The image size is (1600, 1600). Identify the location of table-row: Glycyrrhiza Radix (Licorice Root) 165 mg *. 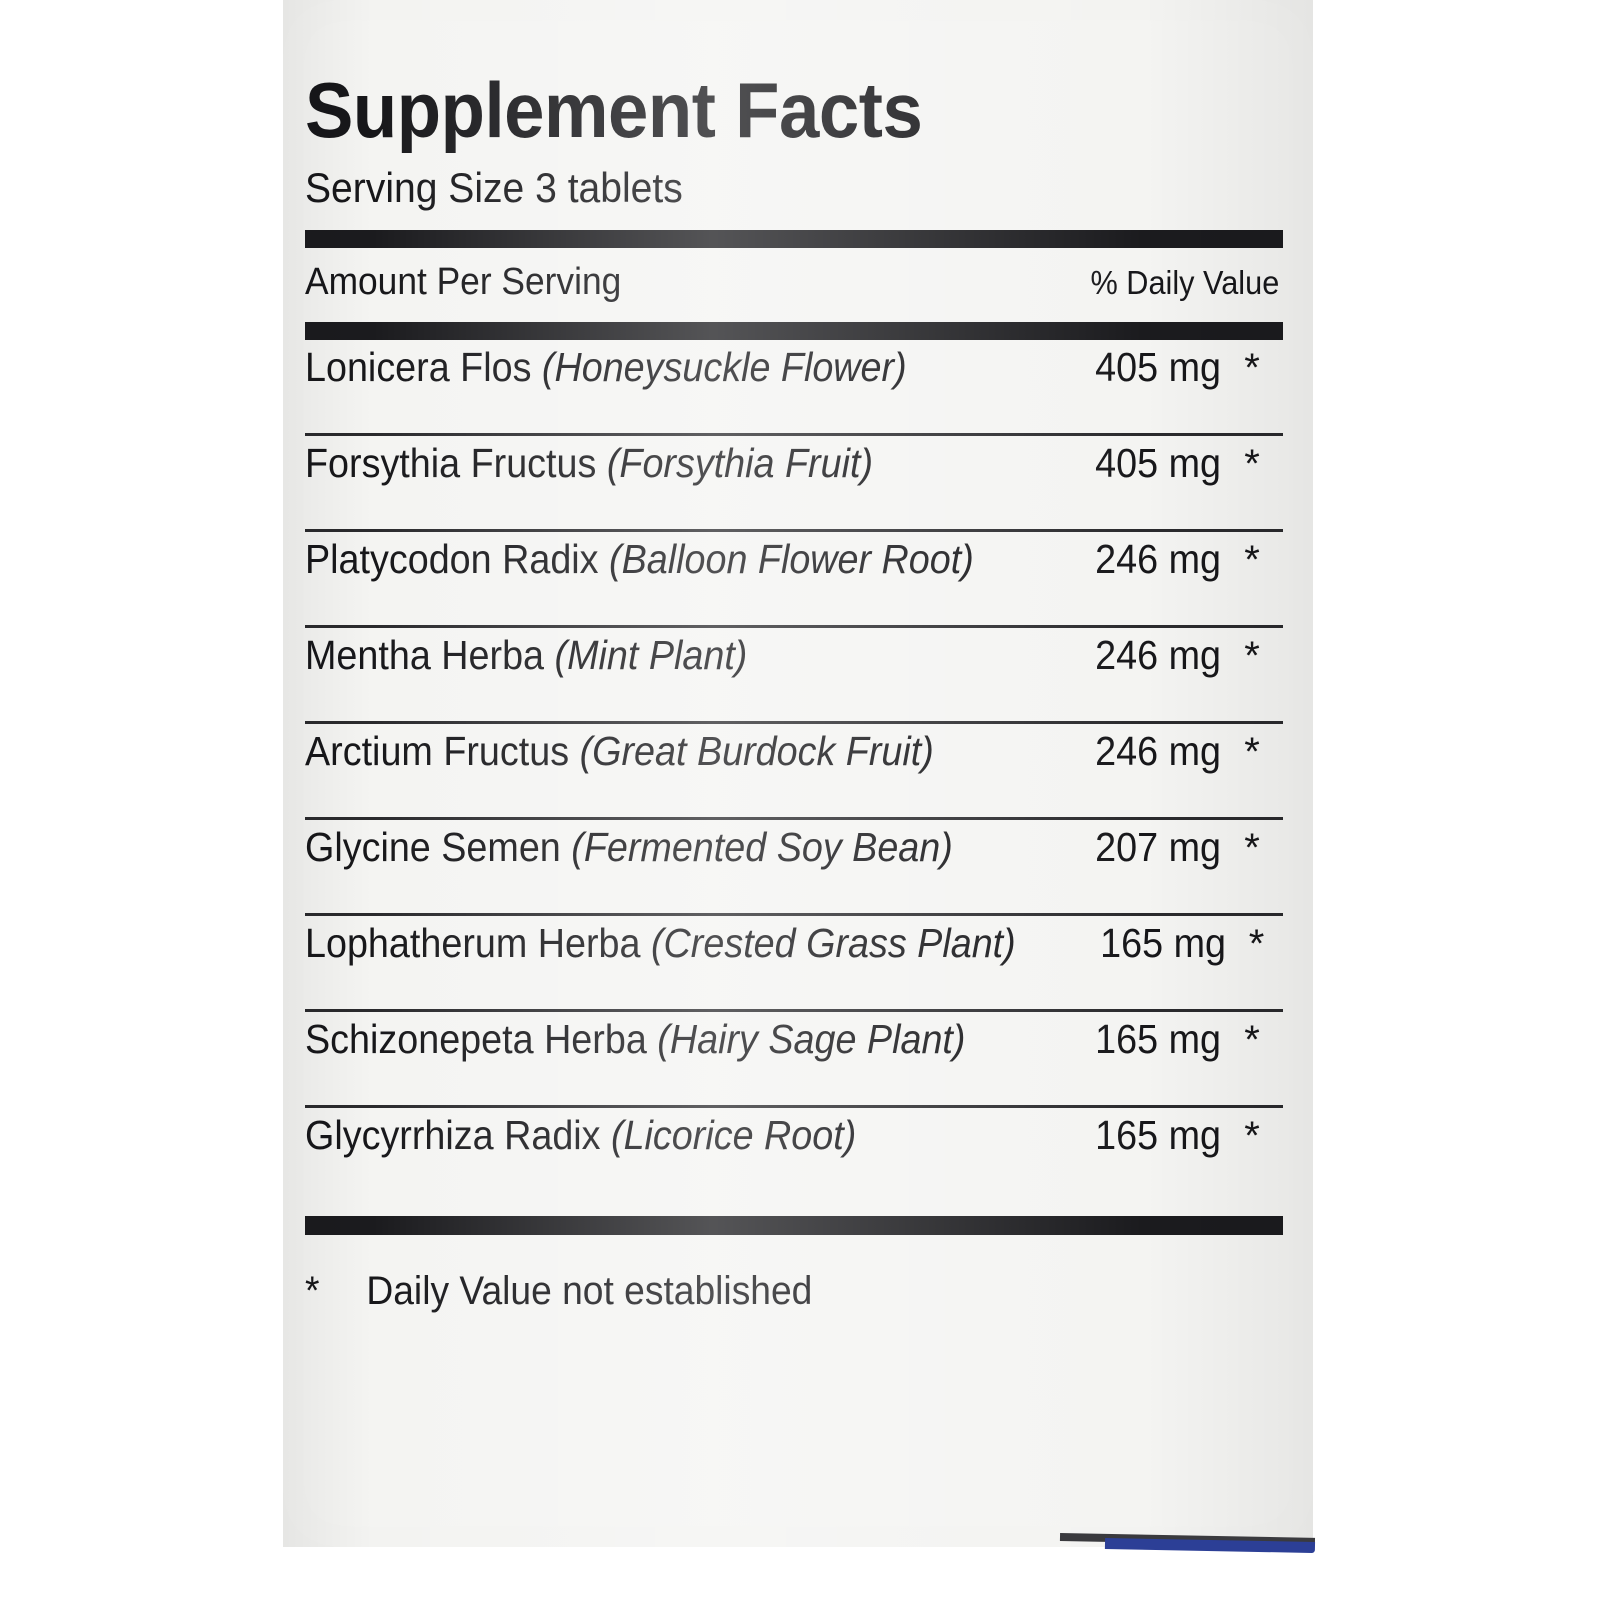
(794, 1156).